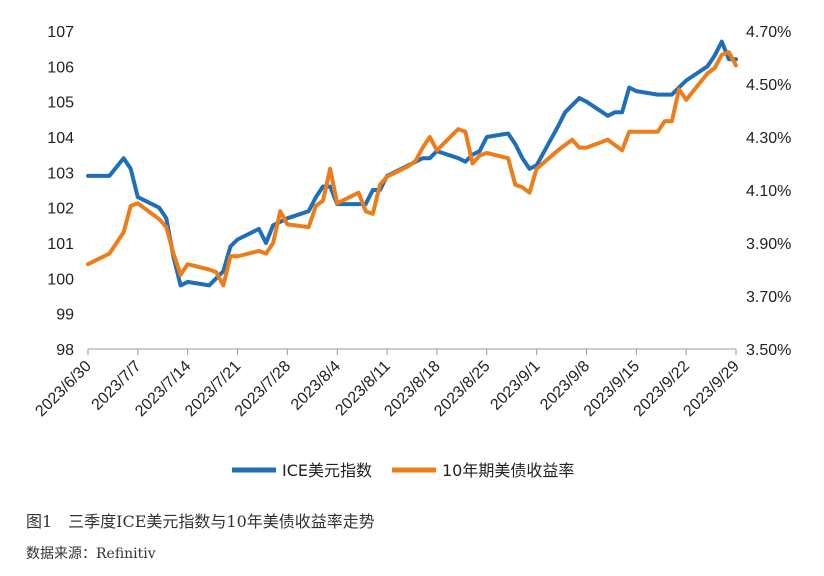 The width and height of the screenshot is (824, 576). What do you see at coordinates (60, 138) in the screenshot?
I see `y-left-tick-label: 104` at bounding box center [60, 138].